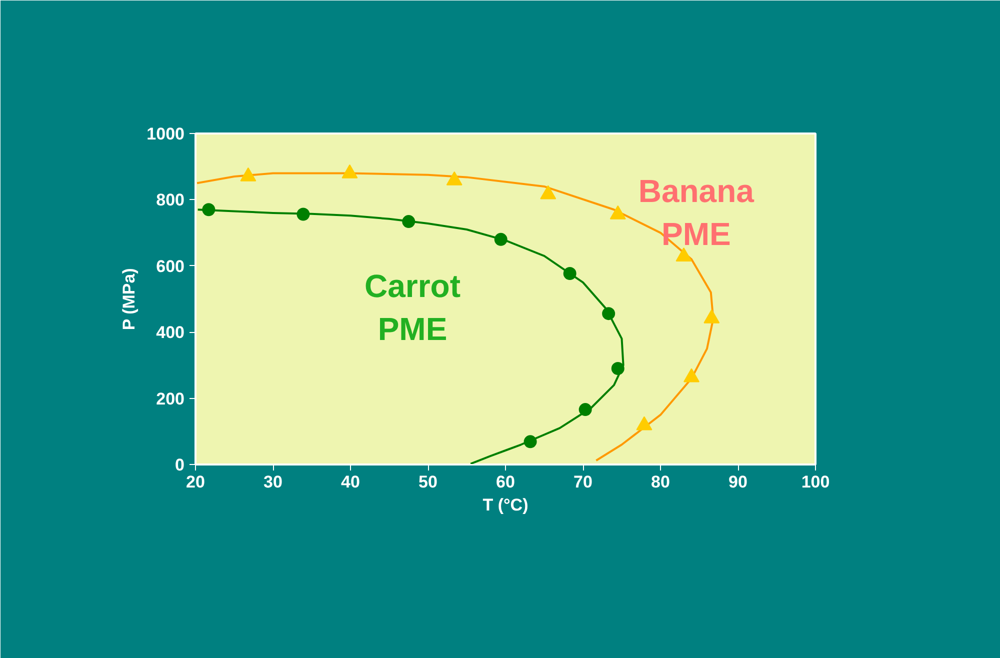 Image resolution: width=1000 pixels, height=658 pixels. What do you see at coordinates (660, 482) in the screenshot?
I see `x-tick-label: 80` at bounding box center [660, 482].